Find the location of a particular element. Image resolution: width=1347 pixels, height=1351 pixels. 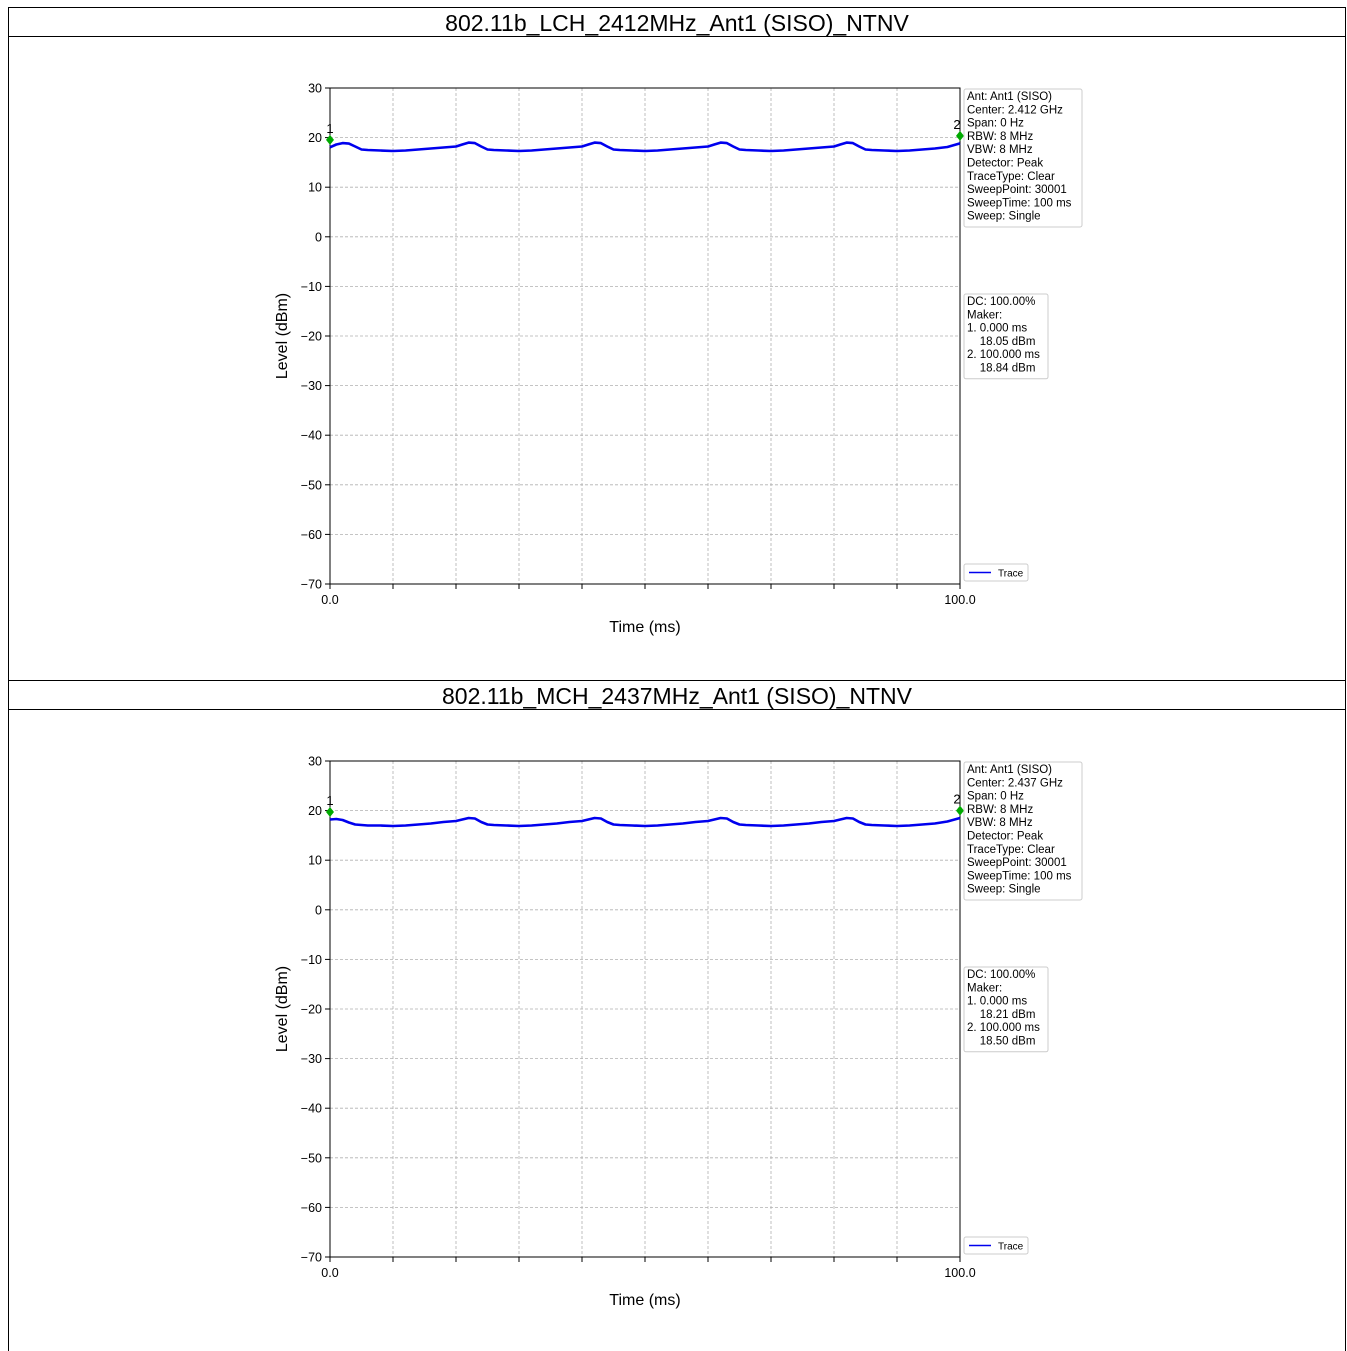

panel-separator is located at coordinates (677, 680).